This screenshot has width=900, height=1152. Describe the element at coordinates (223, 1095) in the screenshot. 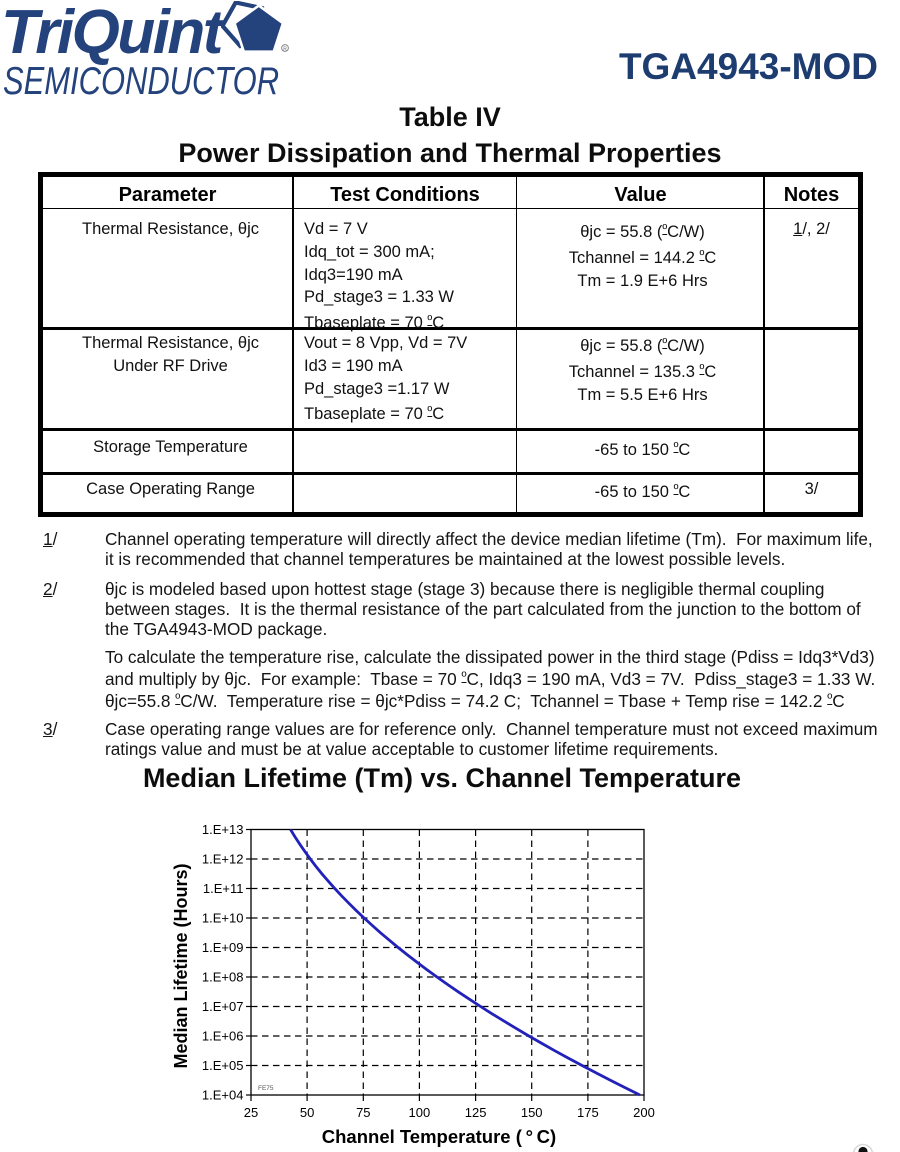

I see `svg-text: 1.E+04` at that location.